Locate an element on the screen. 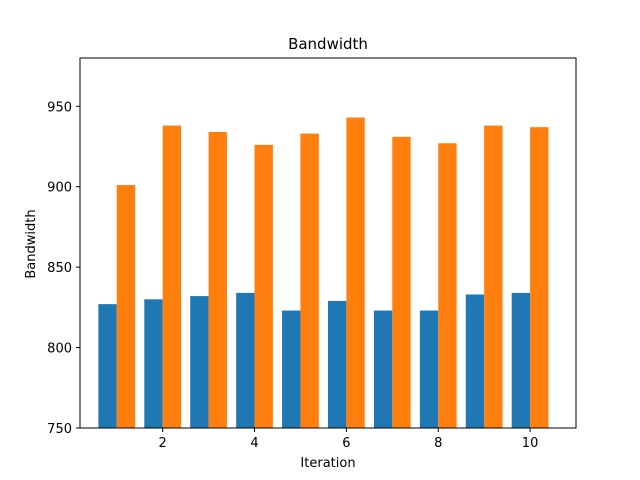 Image resolution: width=640 pixels, height=480 pixels. x-tick-label: 6 is located at coordinates (346, 443).